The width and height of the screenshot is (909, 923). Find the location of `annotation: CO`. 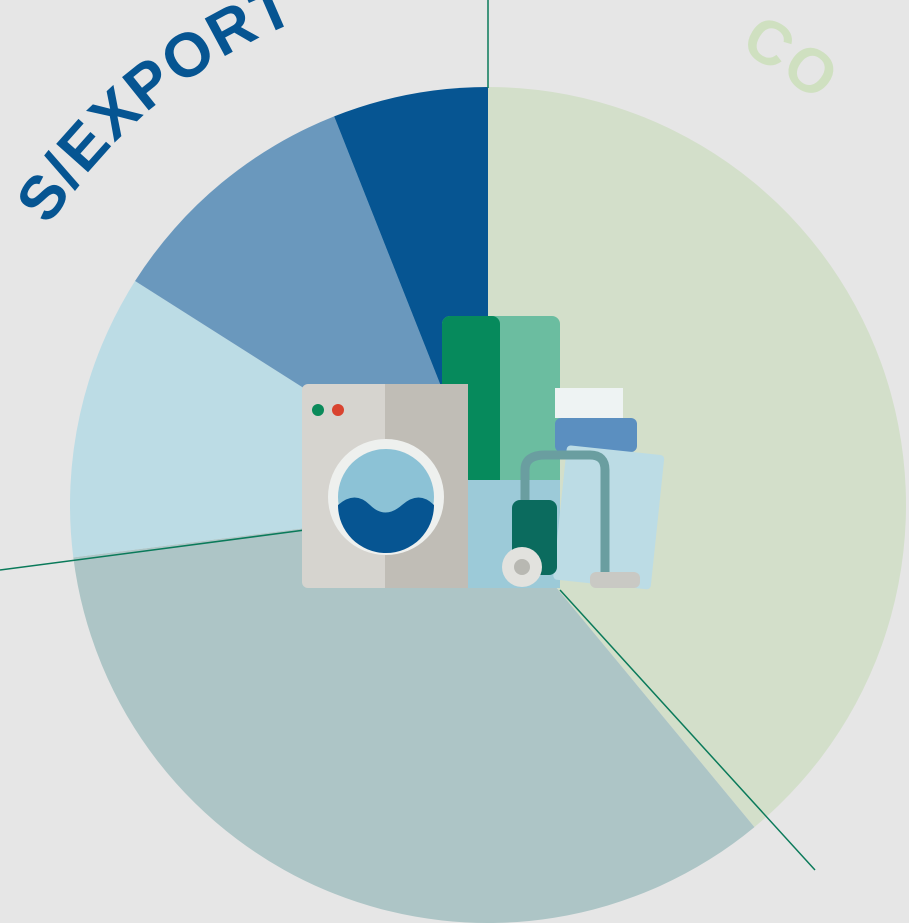

annotation: CO is located at coordinates (790, 58).